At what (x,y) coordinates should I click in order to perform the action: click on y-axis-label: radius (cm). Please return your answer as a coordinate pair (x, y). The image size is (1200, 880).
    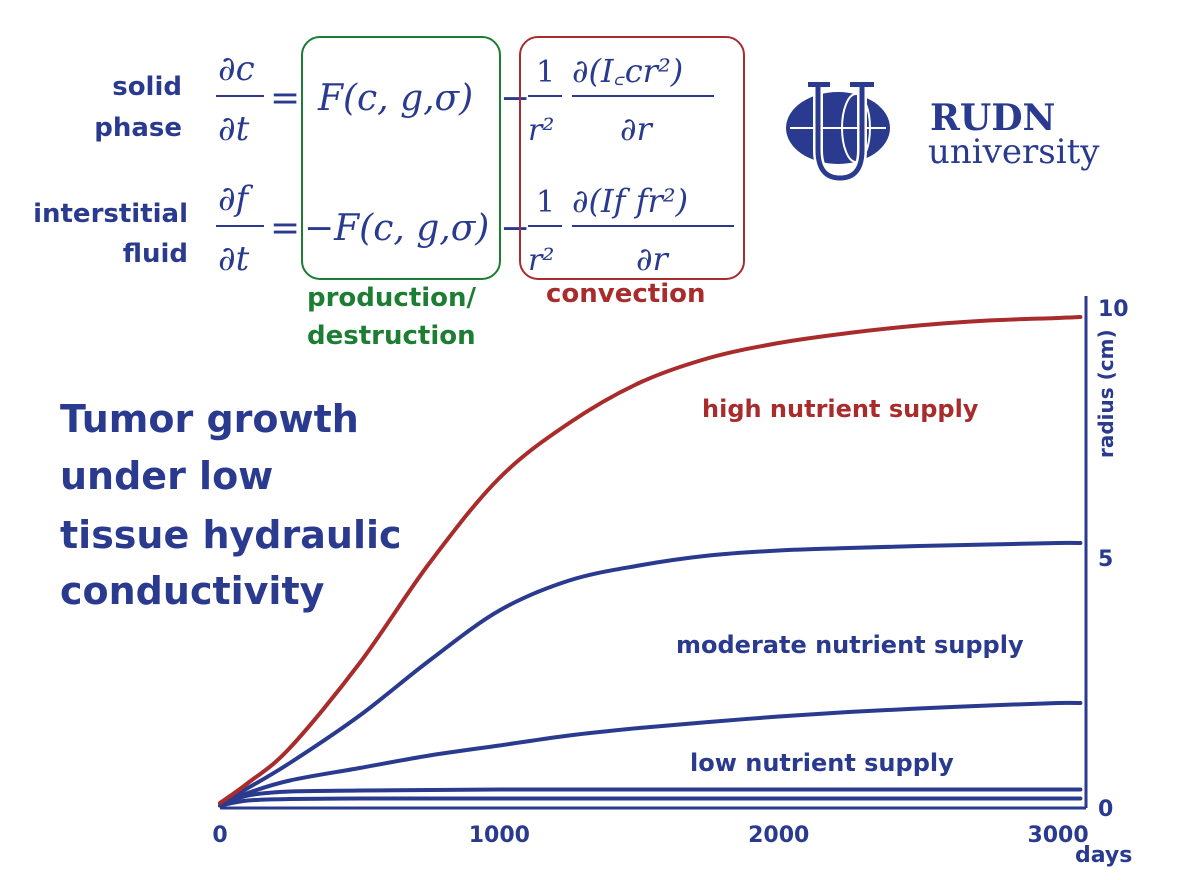
    Looking at the image, I should click on (1106, 393).